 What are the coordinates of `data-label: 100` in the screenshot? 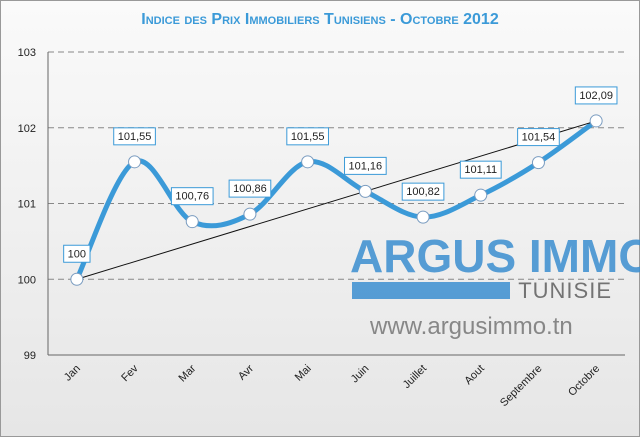 It's located at (77, 253).